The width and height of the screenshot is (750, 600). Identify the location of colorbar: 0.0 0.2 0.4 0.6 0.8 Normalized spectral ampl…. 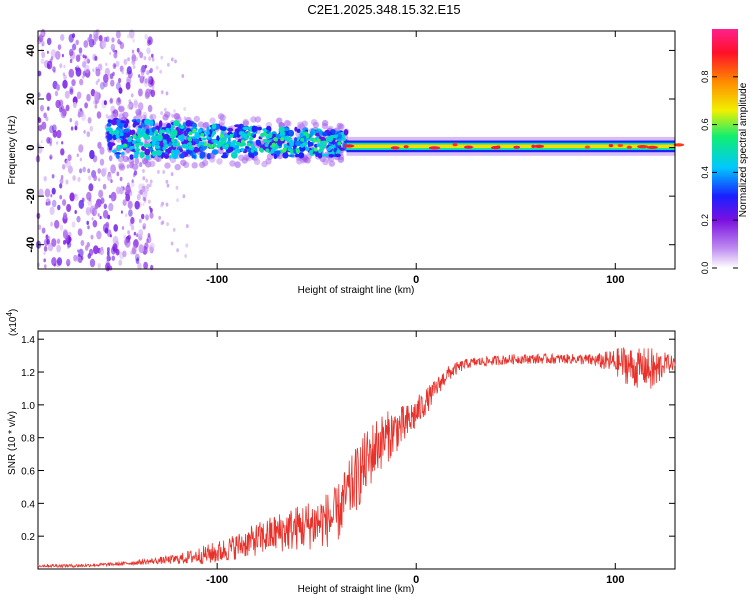
(724, 151).